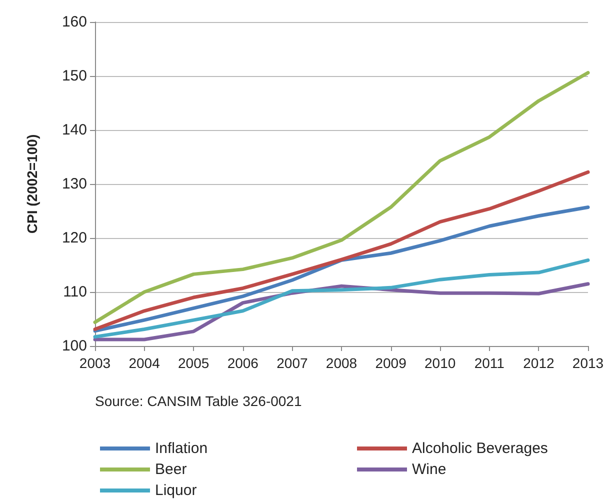  I want to click on x-tick-label: 2004, so click(144, 363).